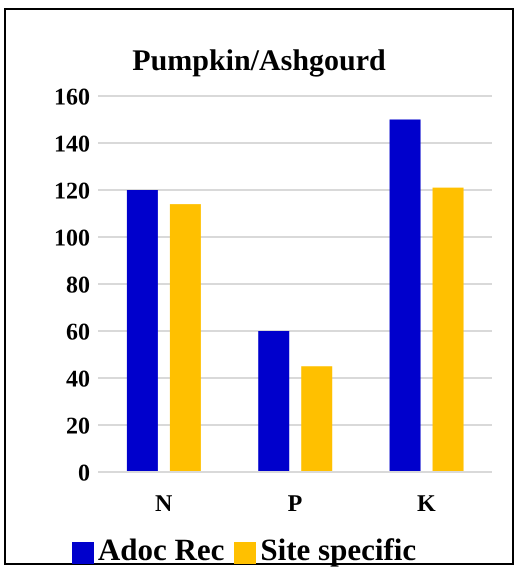 The image size is (520, 573). Describe the element at coordinates (426, 504) in the screenshot. I see `x-tick-label: K` at that location.